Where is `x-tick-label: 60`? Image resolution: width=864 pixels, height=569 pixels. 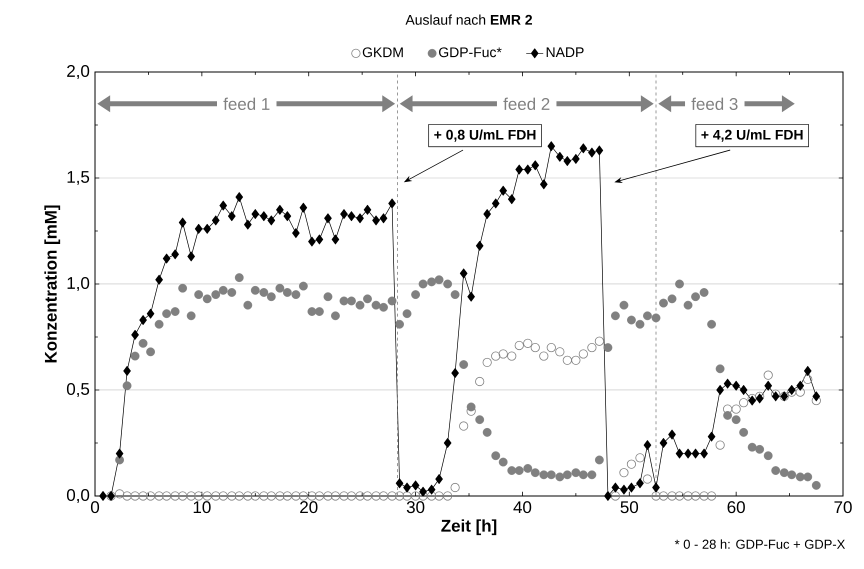 x-tick-label: 60 is located at coordinates (736, 507).